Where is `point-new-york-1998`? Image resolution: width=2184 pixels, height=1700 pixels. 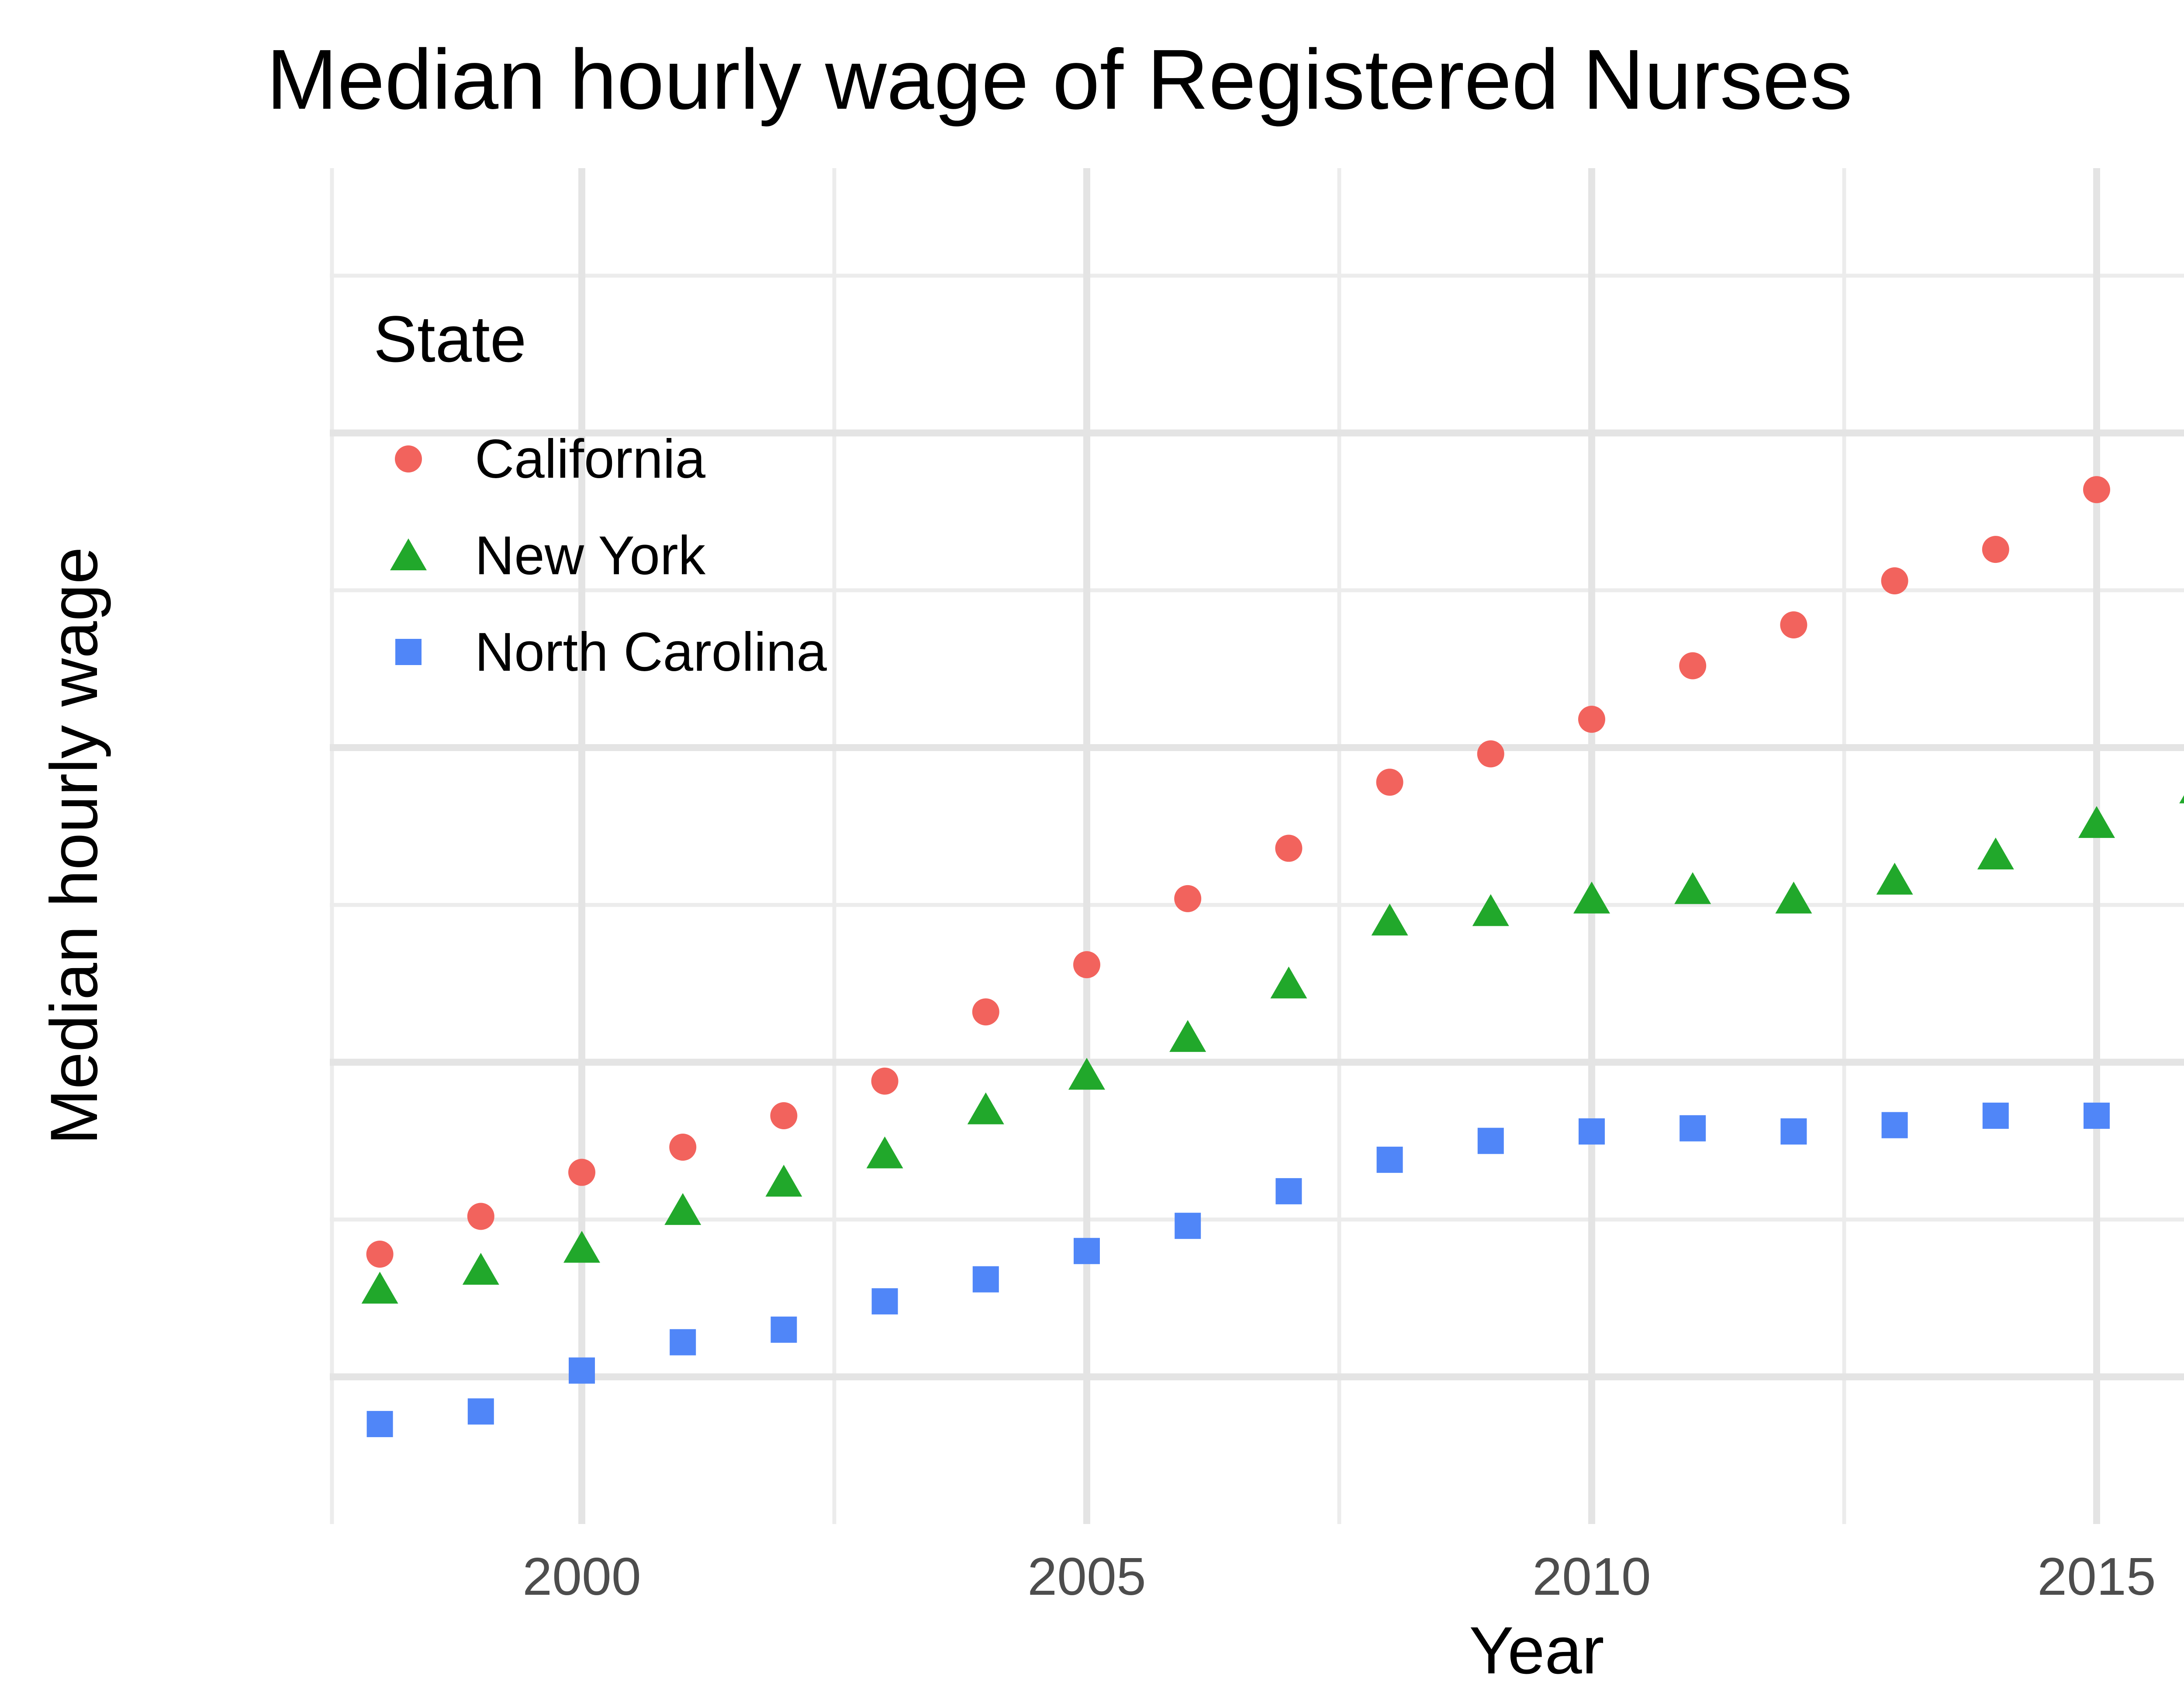
point-new-york-1998 is located at coordinates (379, 1288).